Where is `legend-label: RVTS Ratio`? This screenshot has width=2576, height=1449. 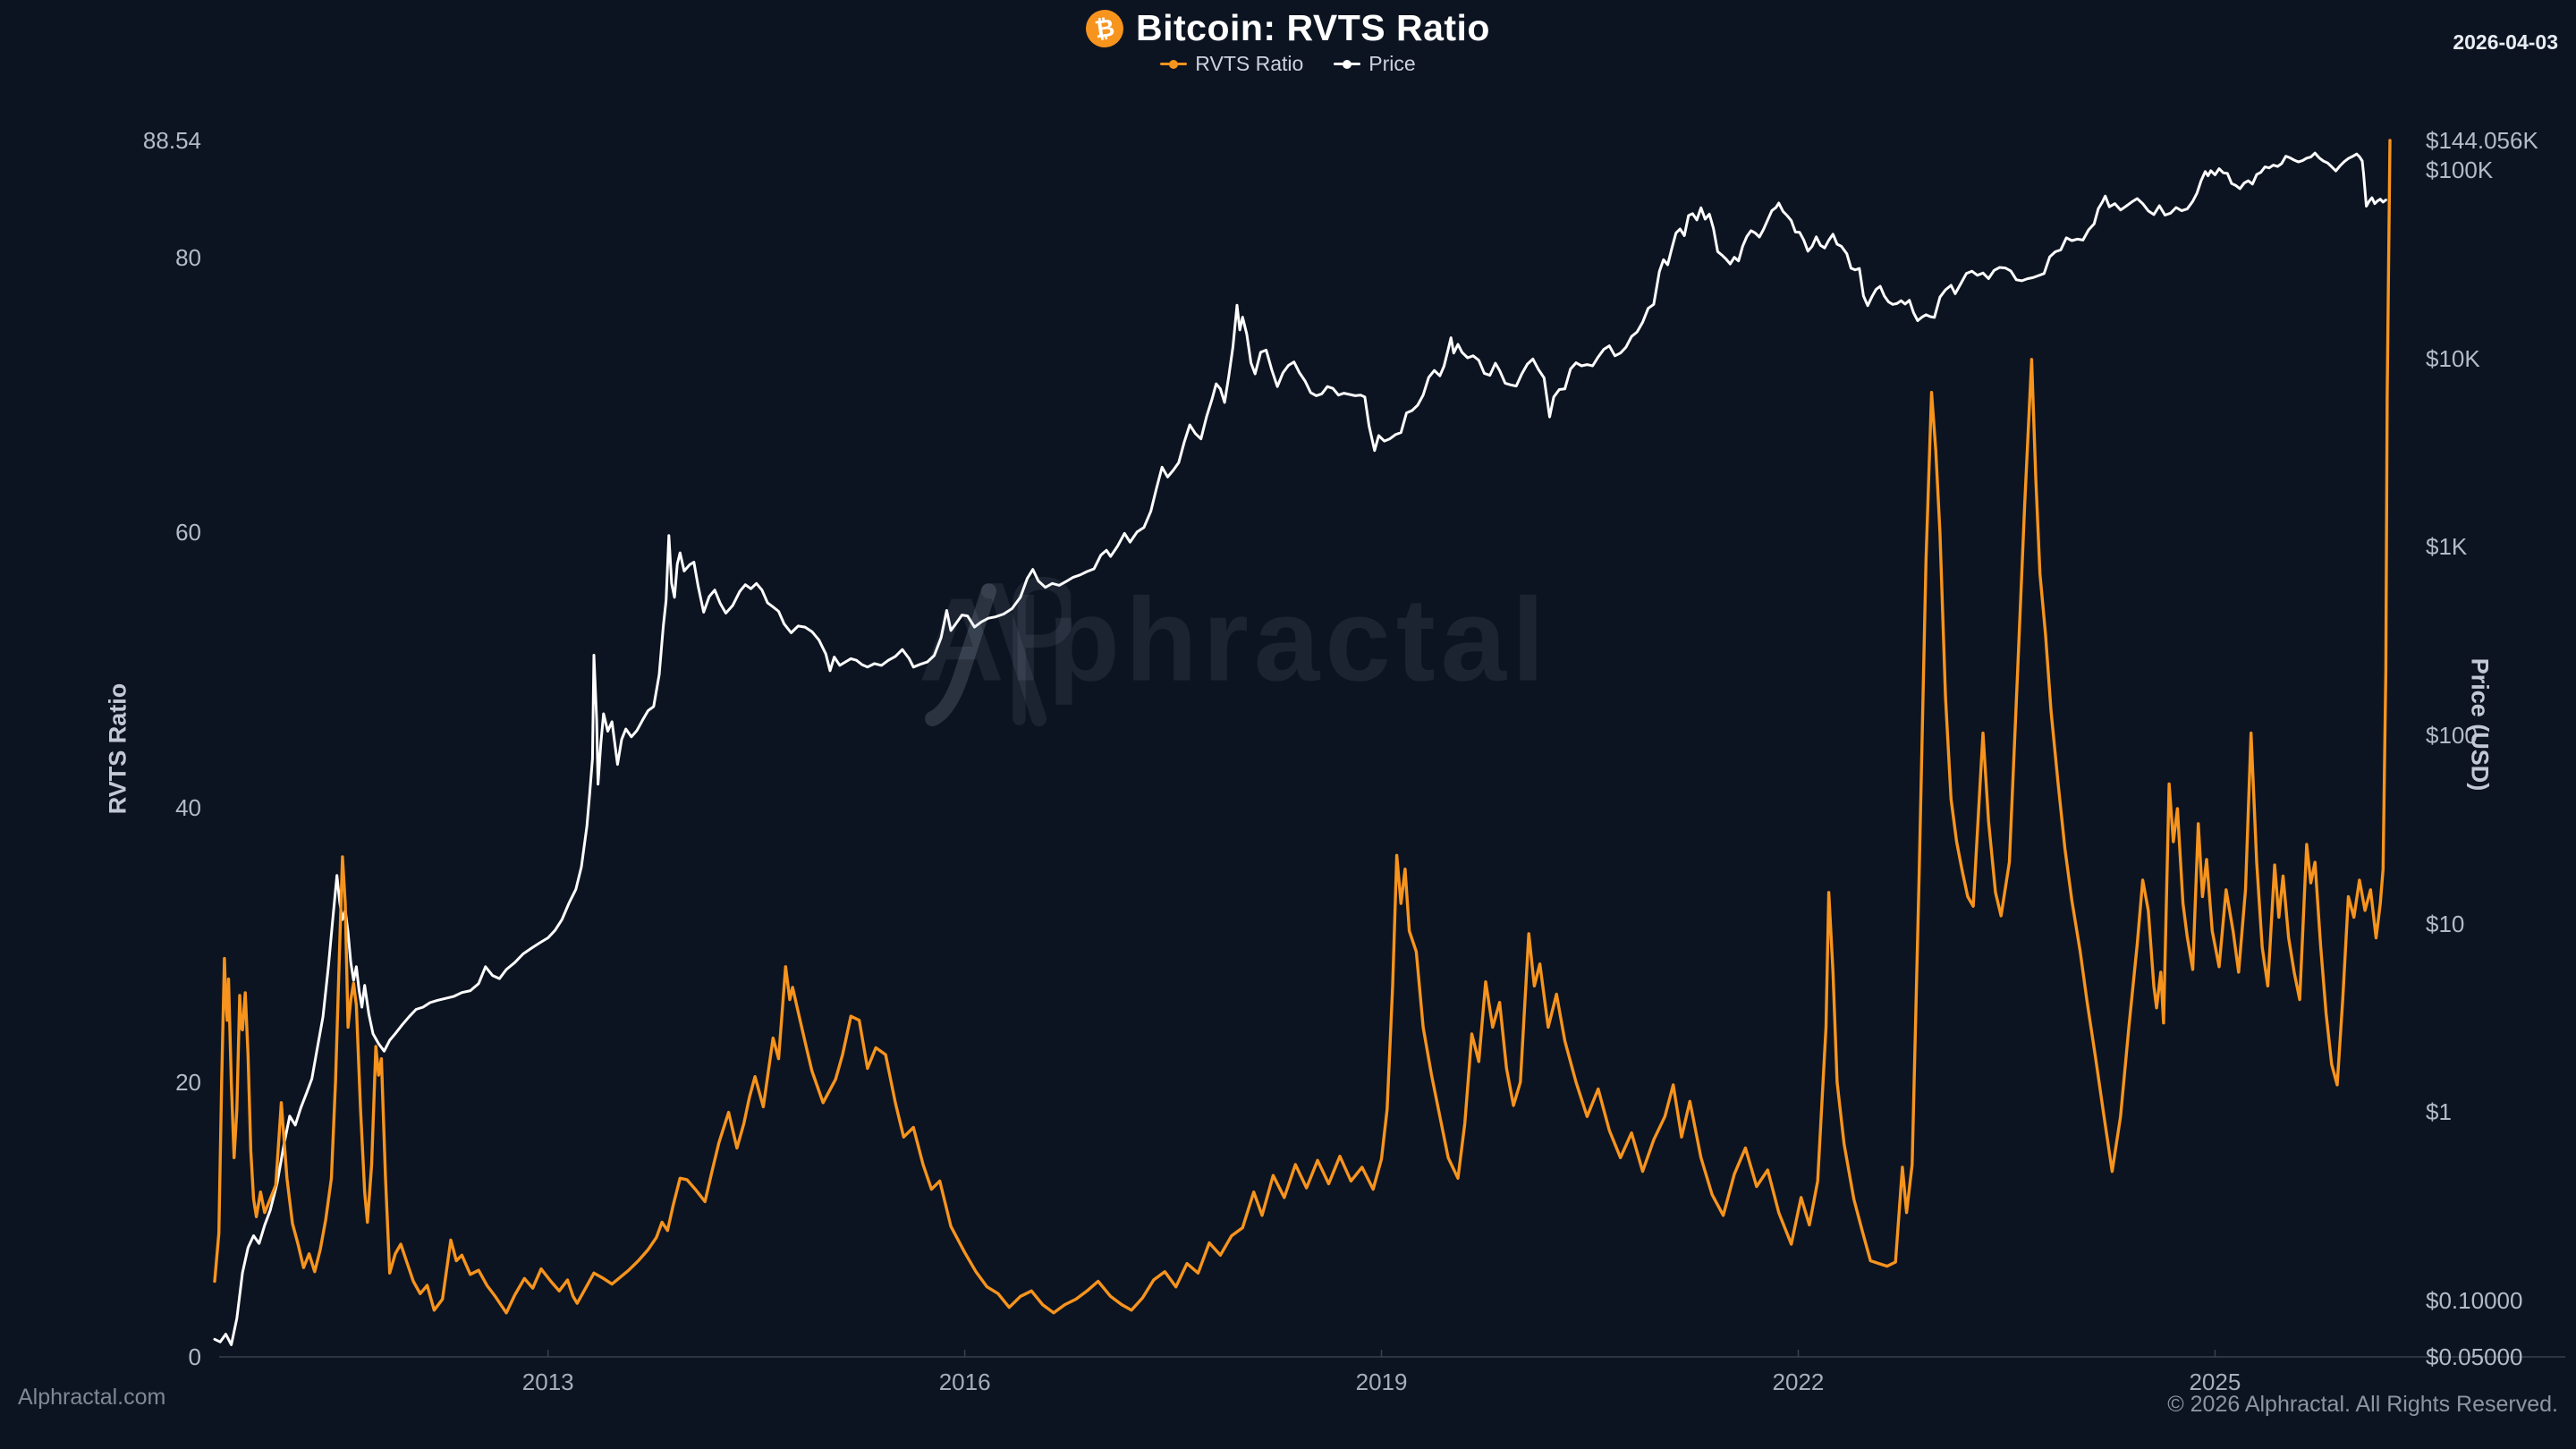
legend-label: RVTS Ratio is located at coordinates (1249, 63).